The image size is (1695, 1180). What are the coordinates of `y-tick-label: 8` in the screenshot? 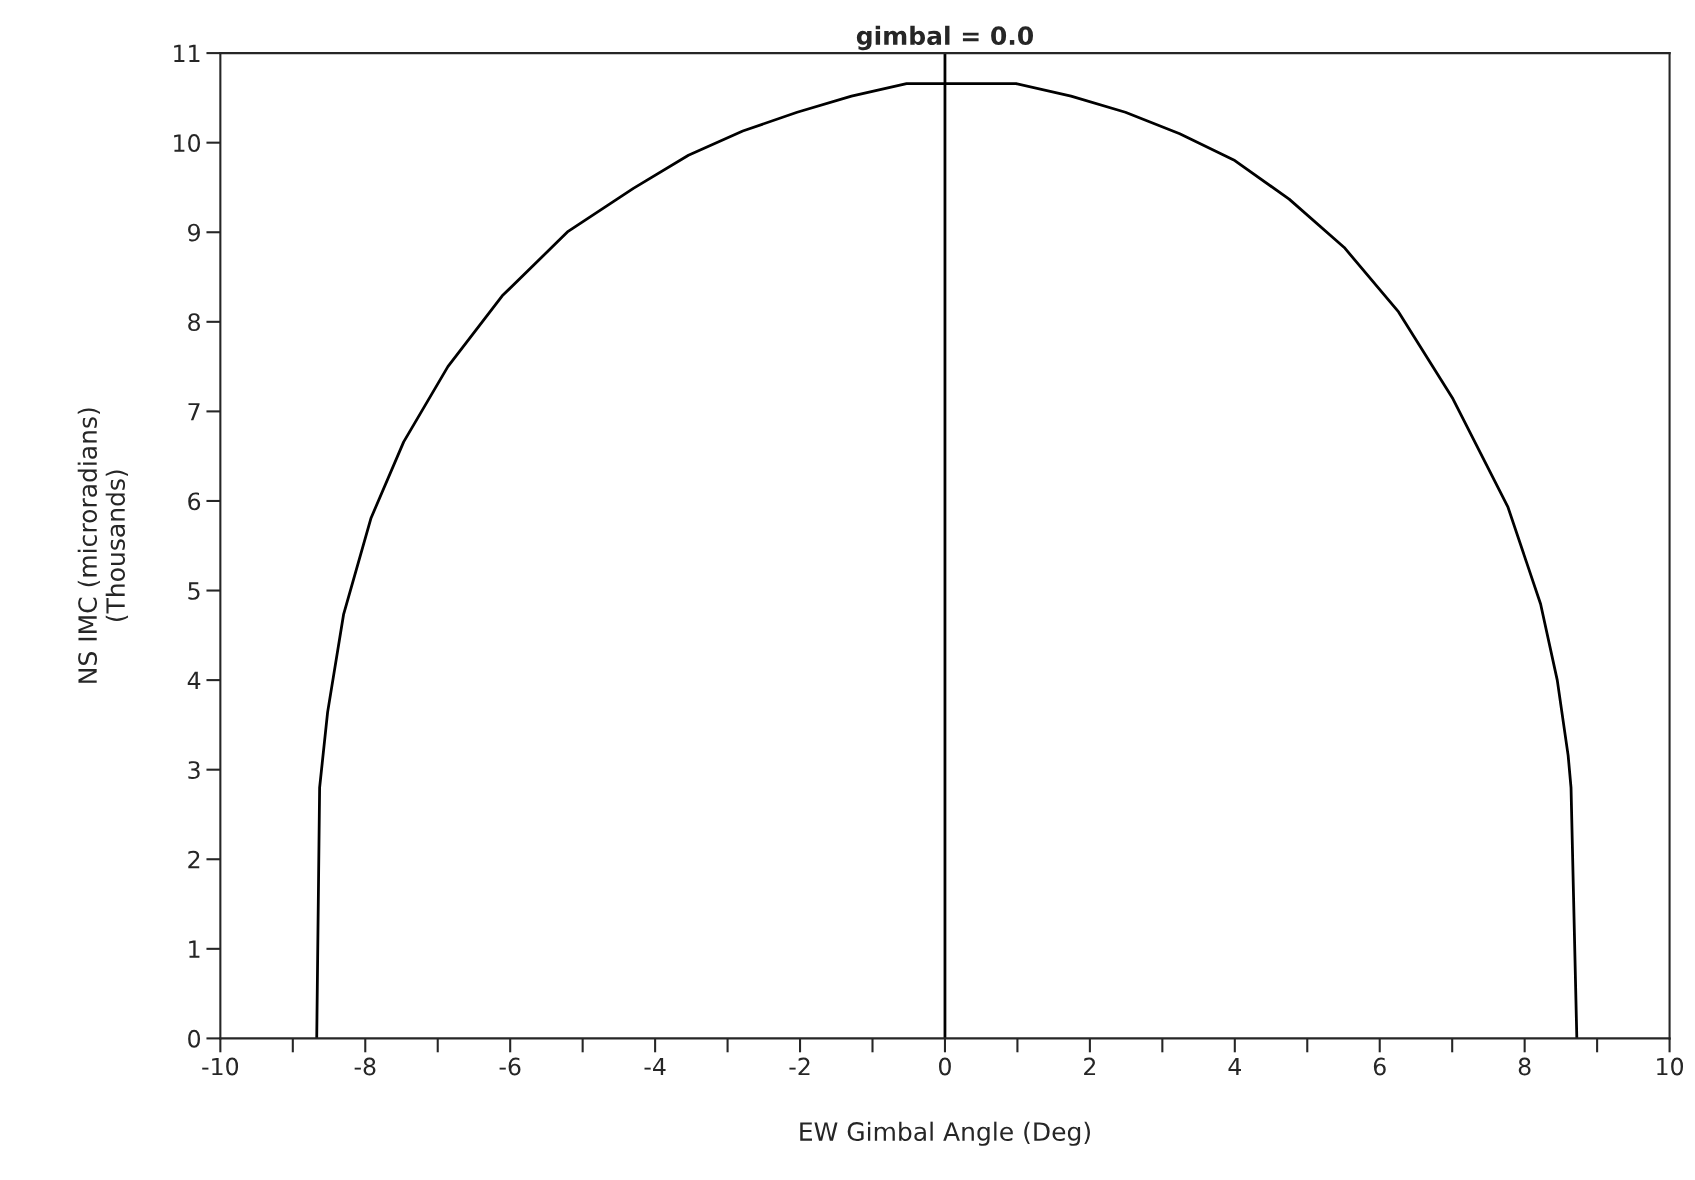 It's located at (194, 322).